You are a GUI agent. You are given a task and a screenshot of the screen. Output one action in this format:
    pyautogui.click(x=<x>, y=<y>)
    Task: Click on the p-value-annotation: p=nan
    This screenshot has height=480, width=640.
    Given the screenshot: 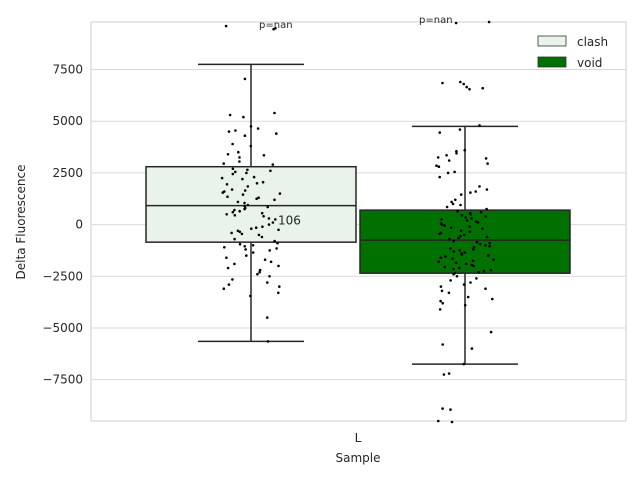 What is the action you would take?
    pyautogui.click(x=436, y=20)
    